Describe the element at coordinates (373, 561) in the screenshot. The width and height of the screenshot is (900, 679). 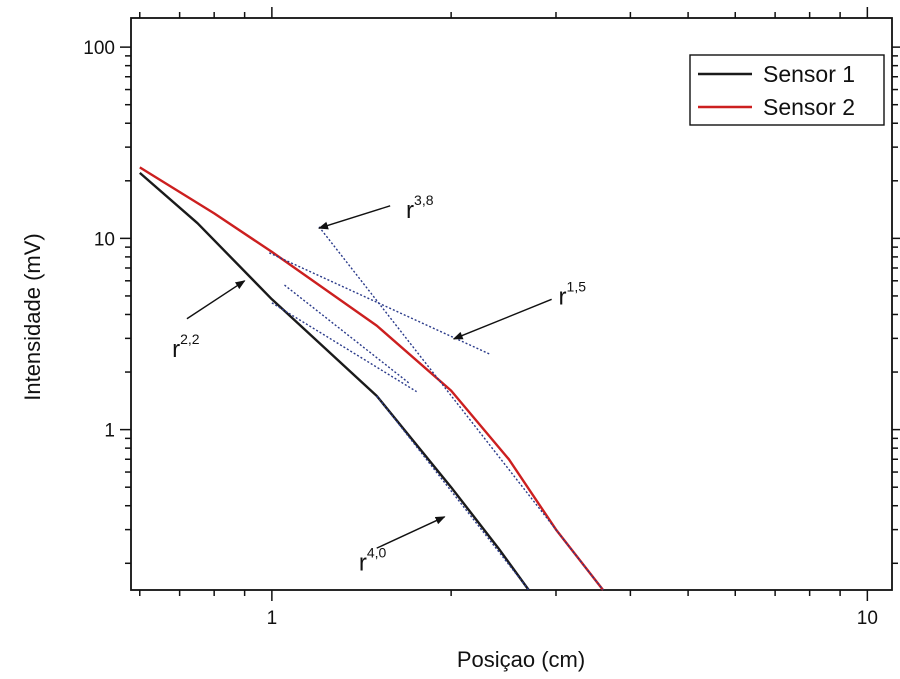
I see `annotation-label: r4,0` at that location.